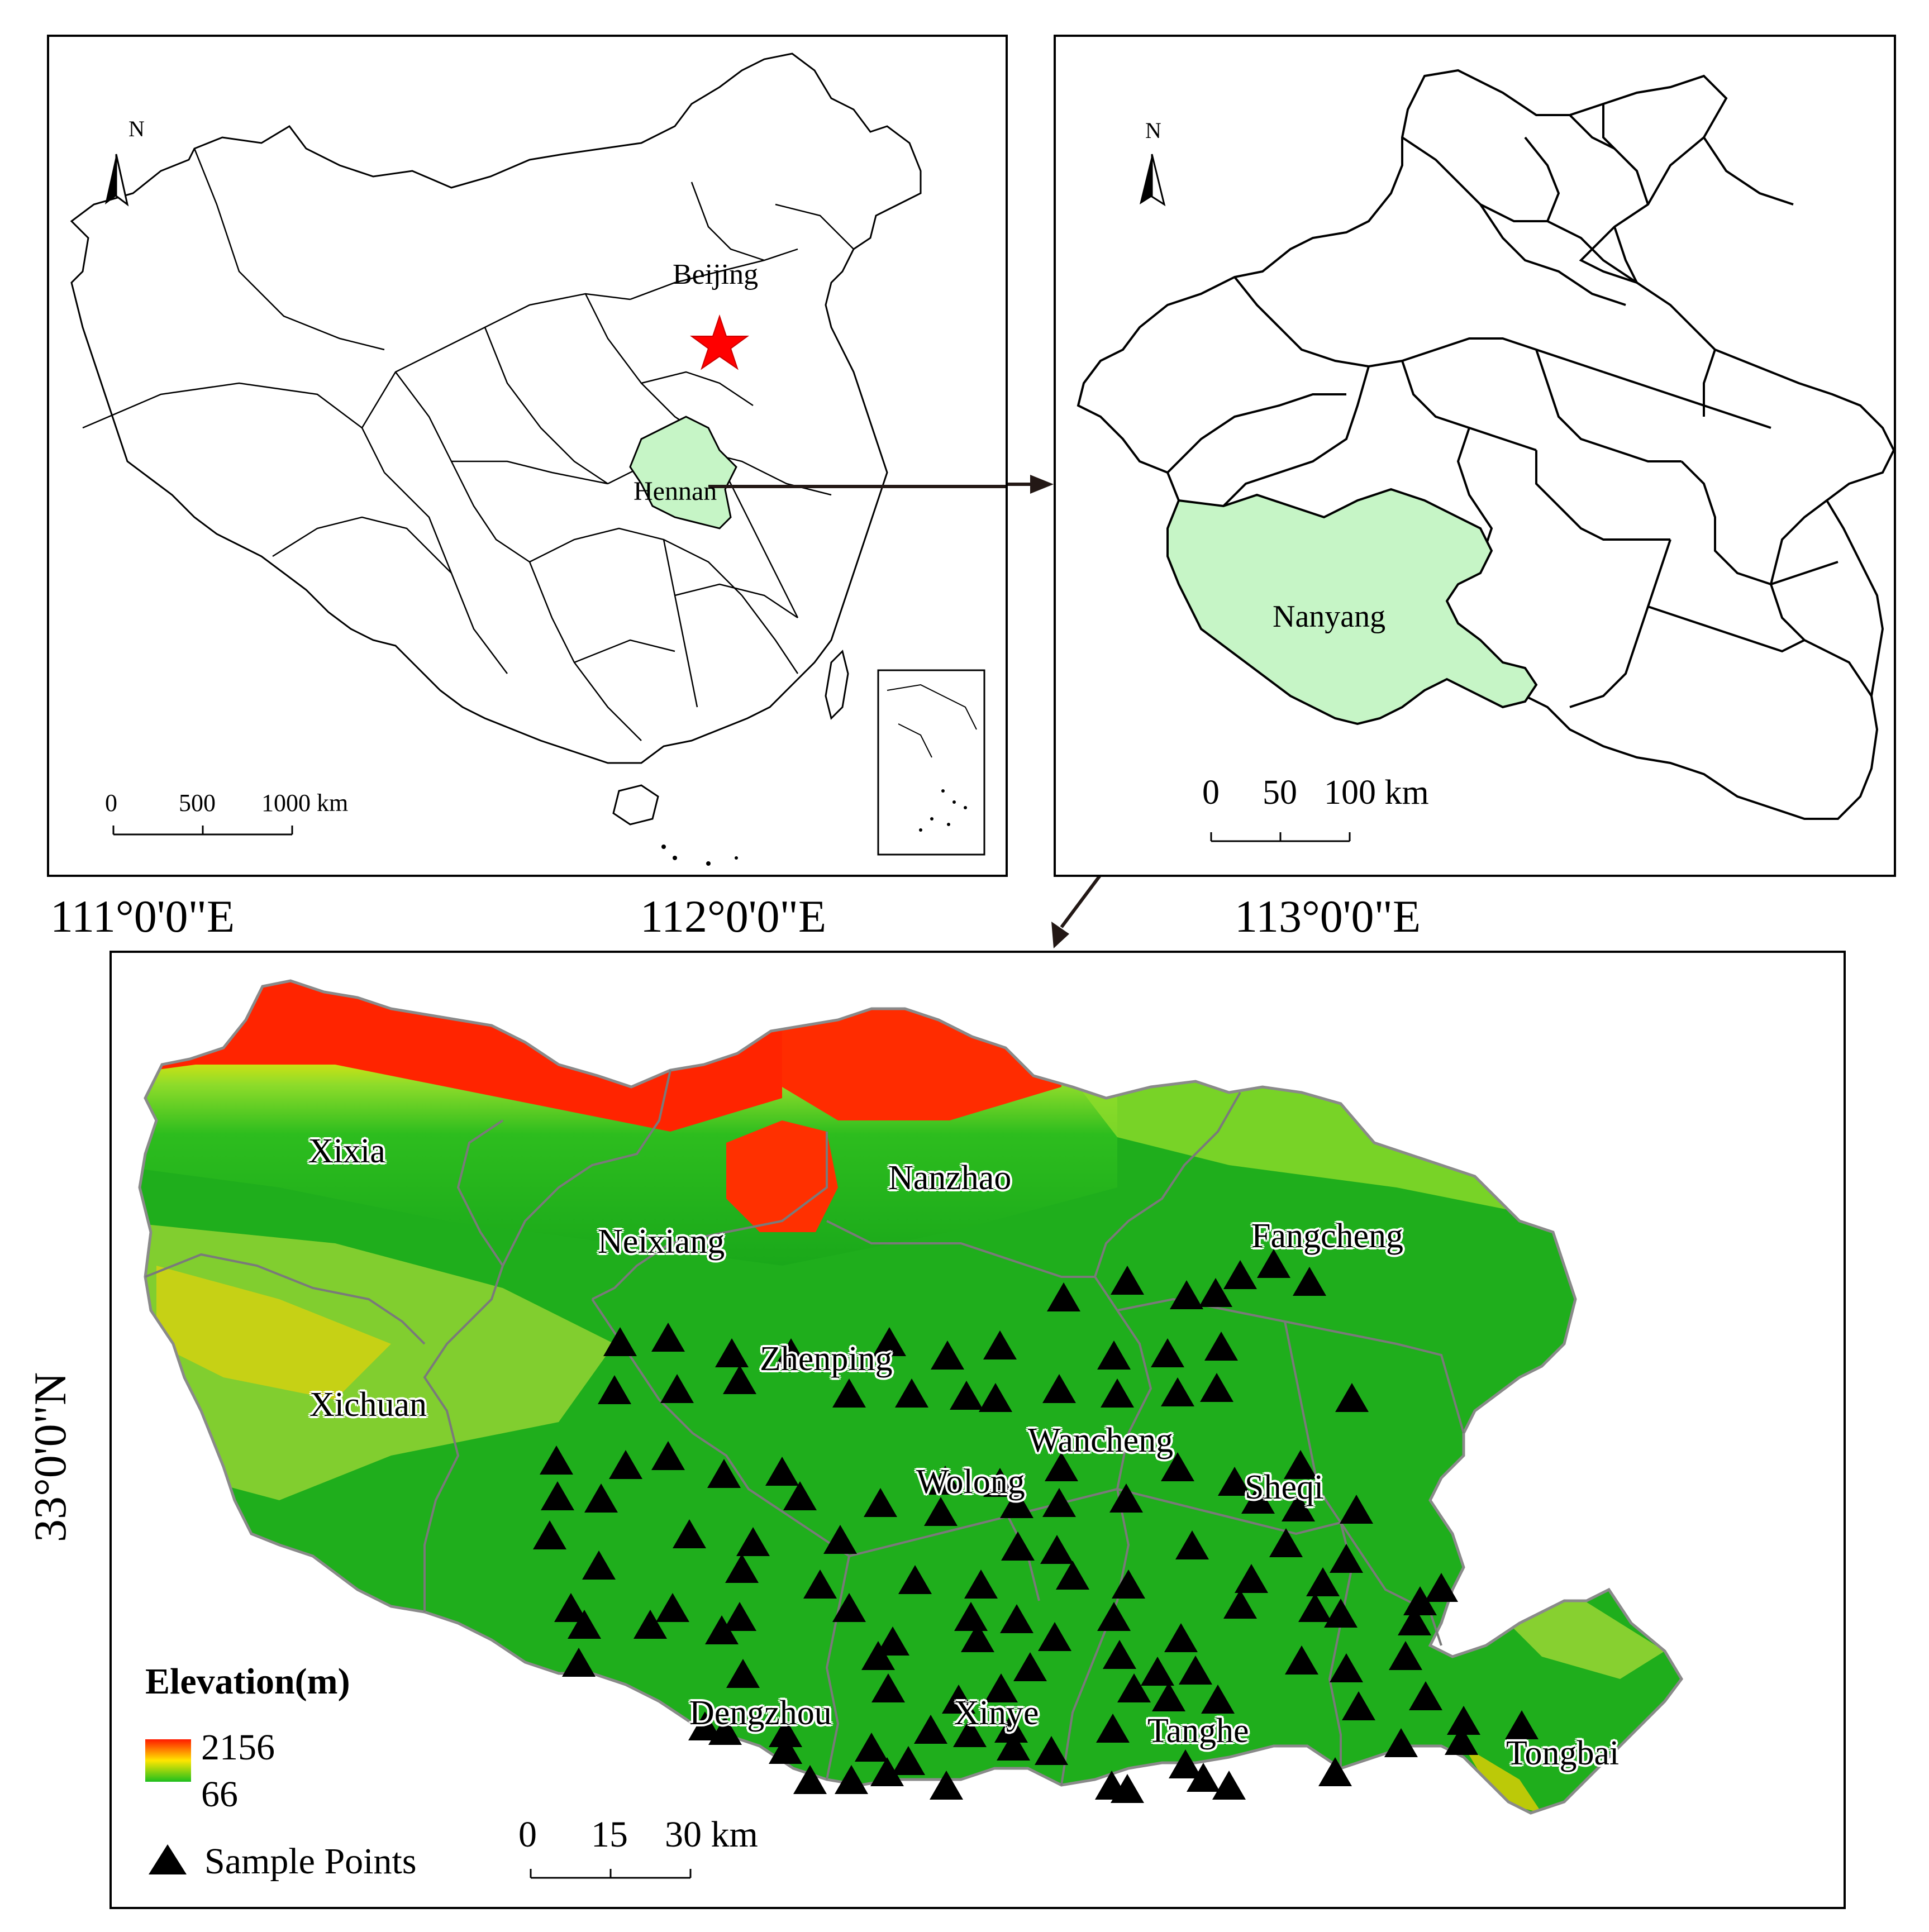  Describe the element at coordinates (248, 1682) in the screenshot. I see `legend-elevation-title: Elevation(m)` at that location.